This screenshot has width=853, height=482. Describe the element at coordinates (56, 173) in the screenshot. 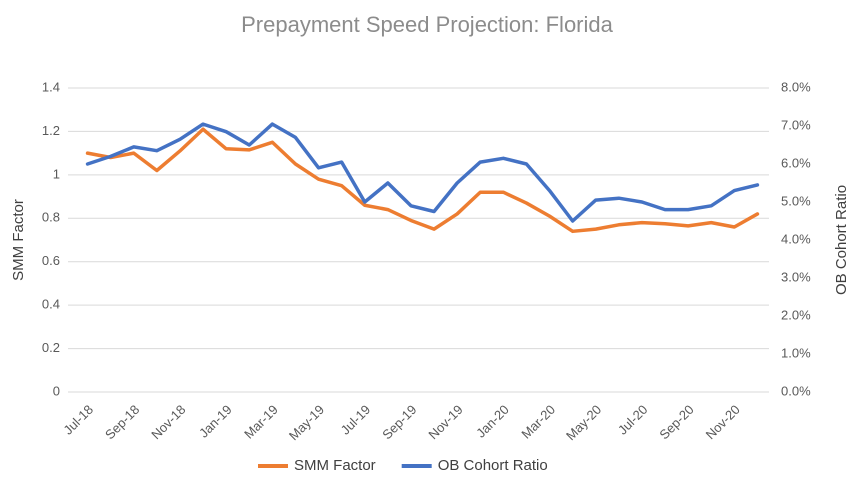

I see `y-tick-label: 1` at that location.